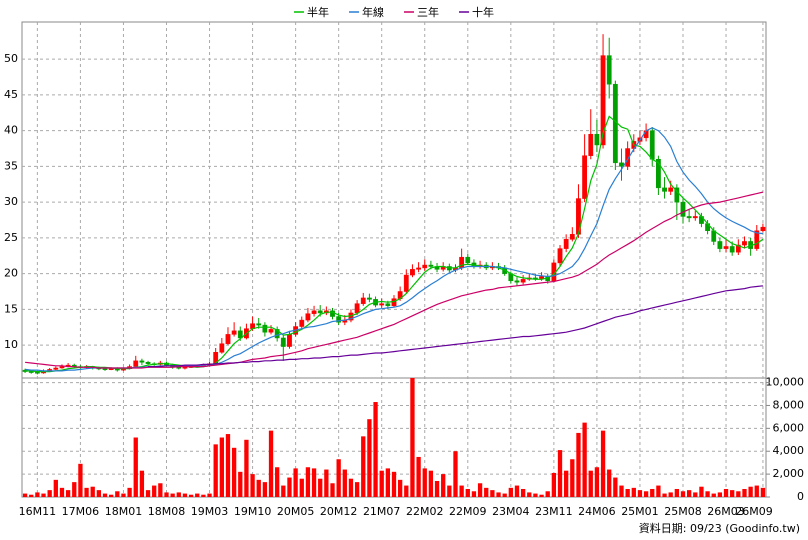 The width and height of the screenshot is (808, 540). I want to click on x-tick-label: 23M04, so click(511, 511).